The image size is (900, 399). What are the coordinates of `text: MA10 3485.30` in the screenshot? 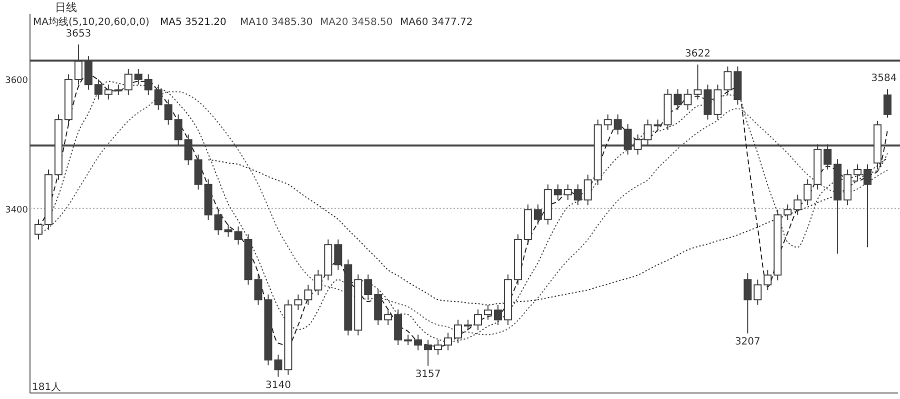 It's located at (276, 22).